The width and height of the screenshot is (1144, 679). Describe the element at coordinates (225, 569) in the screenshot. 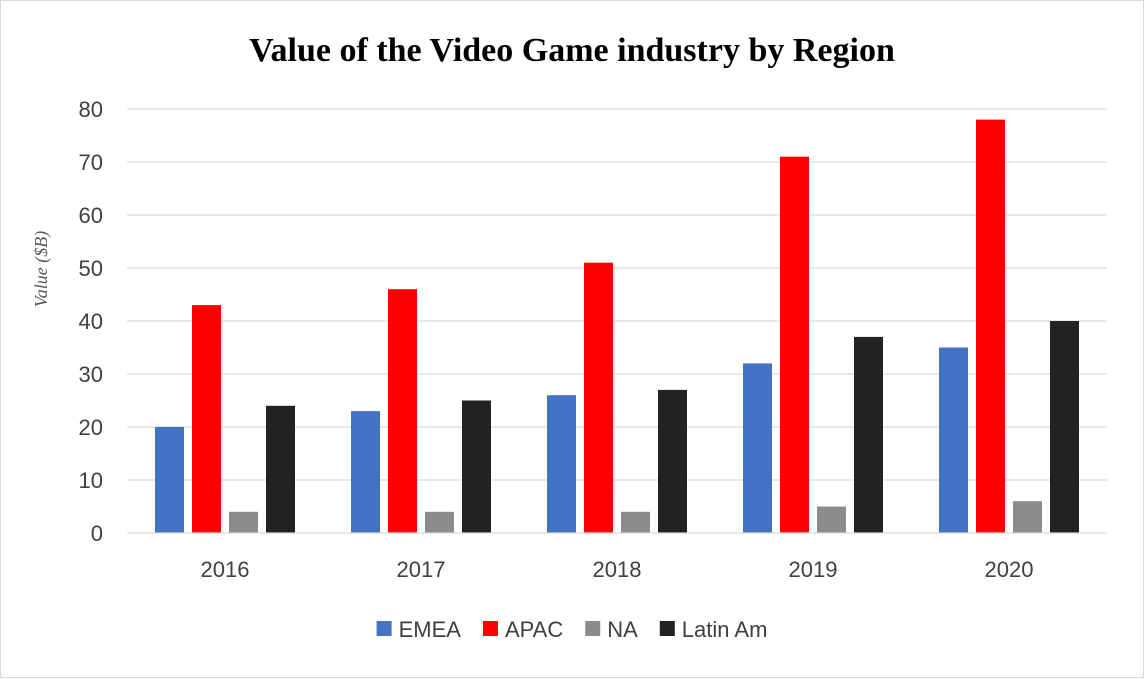

I see `x-tick-label: 2016` at that location.